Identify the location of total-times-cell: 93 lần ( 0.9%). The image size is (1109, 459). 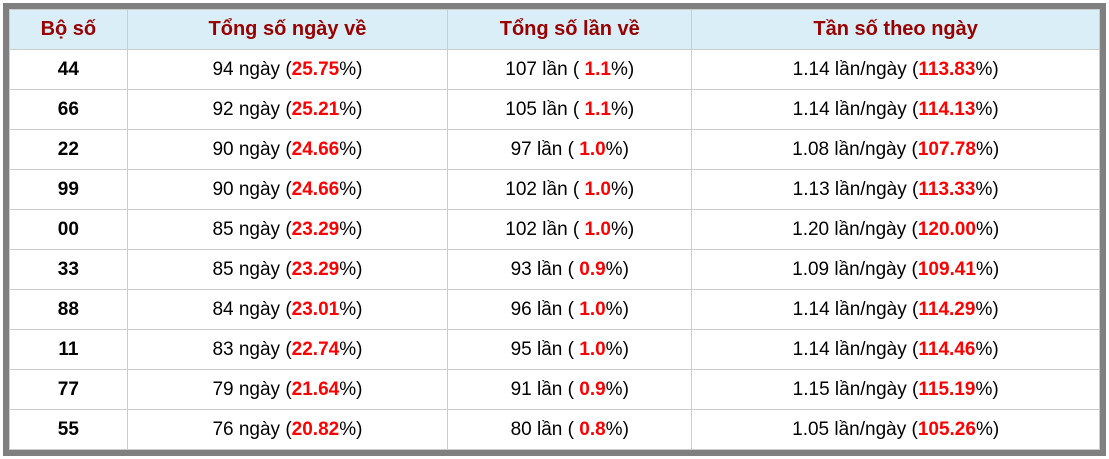
(570, 269).